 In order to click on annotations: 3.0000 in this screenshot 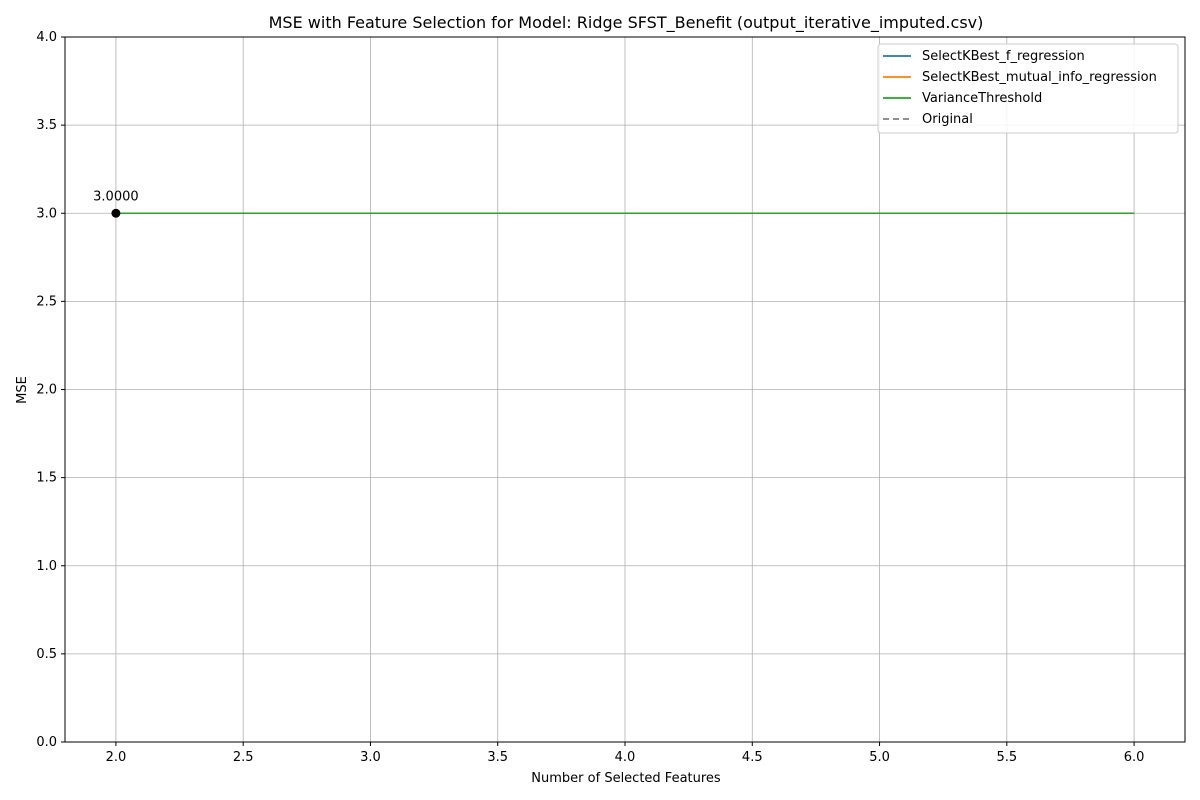, I will do `click(116, 203)`.